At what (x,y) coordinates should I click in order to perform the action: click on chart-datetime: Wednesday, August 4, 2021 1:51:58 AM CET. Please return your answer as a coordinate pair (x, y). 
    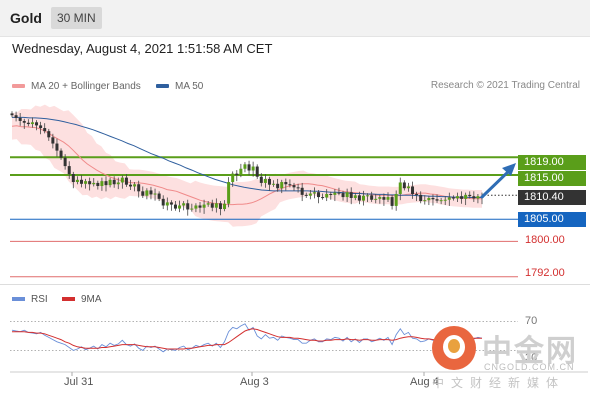
    Looking at the image, I should click on (142, 48).